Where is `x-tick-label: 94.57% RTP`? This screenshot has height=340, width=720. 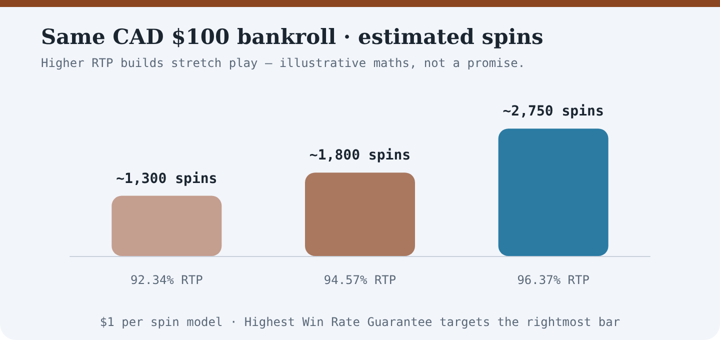 x-tick-label: 94.57% RTP is located at coordinates (360, 280).